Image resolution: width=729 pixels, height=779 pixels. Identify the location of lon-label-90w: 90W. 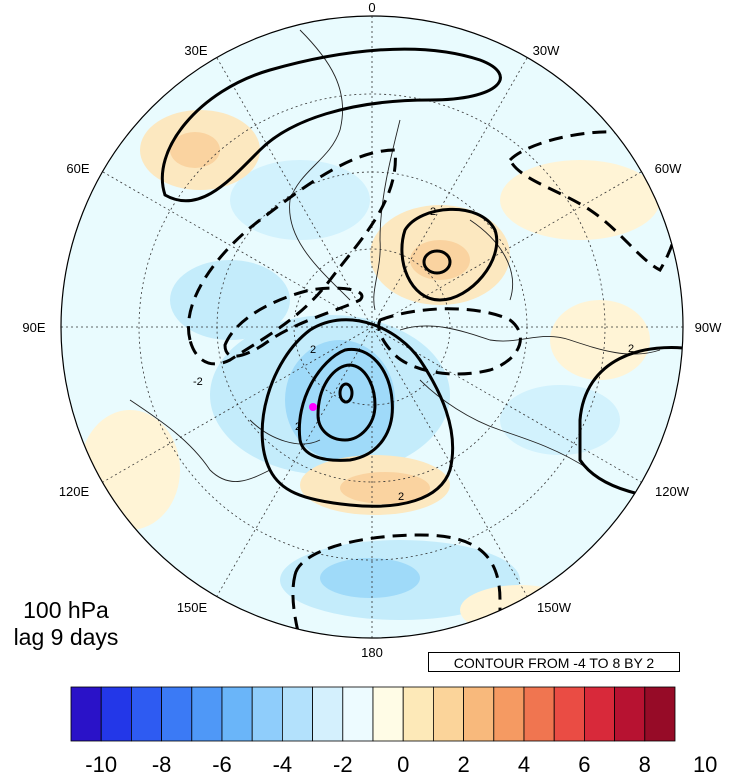
(708, 327).